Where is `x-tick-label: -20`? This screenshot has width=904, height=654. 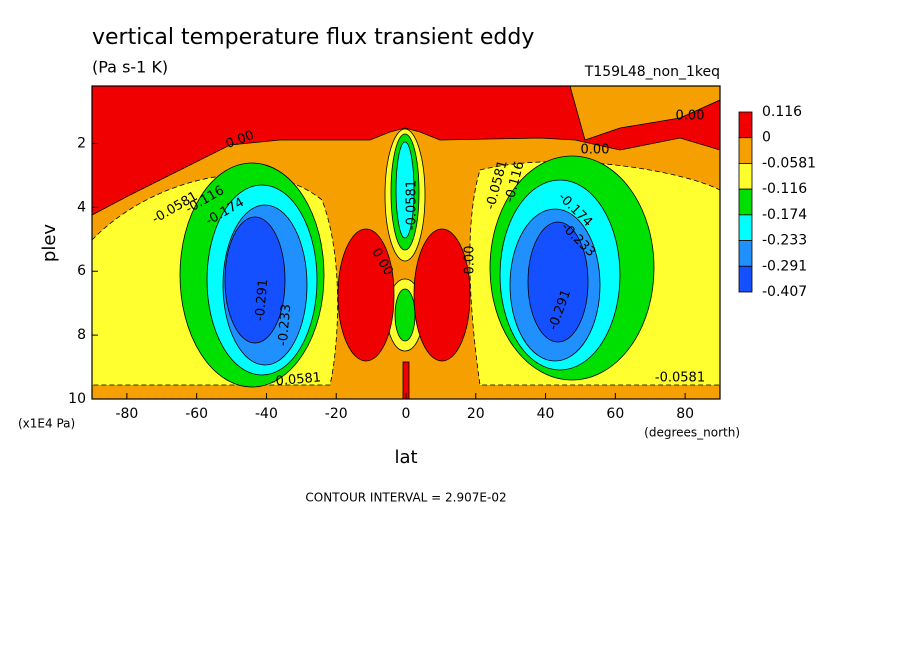
x-tick-label: -20 is located at coordinates (336, 414).